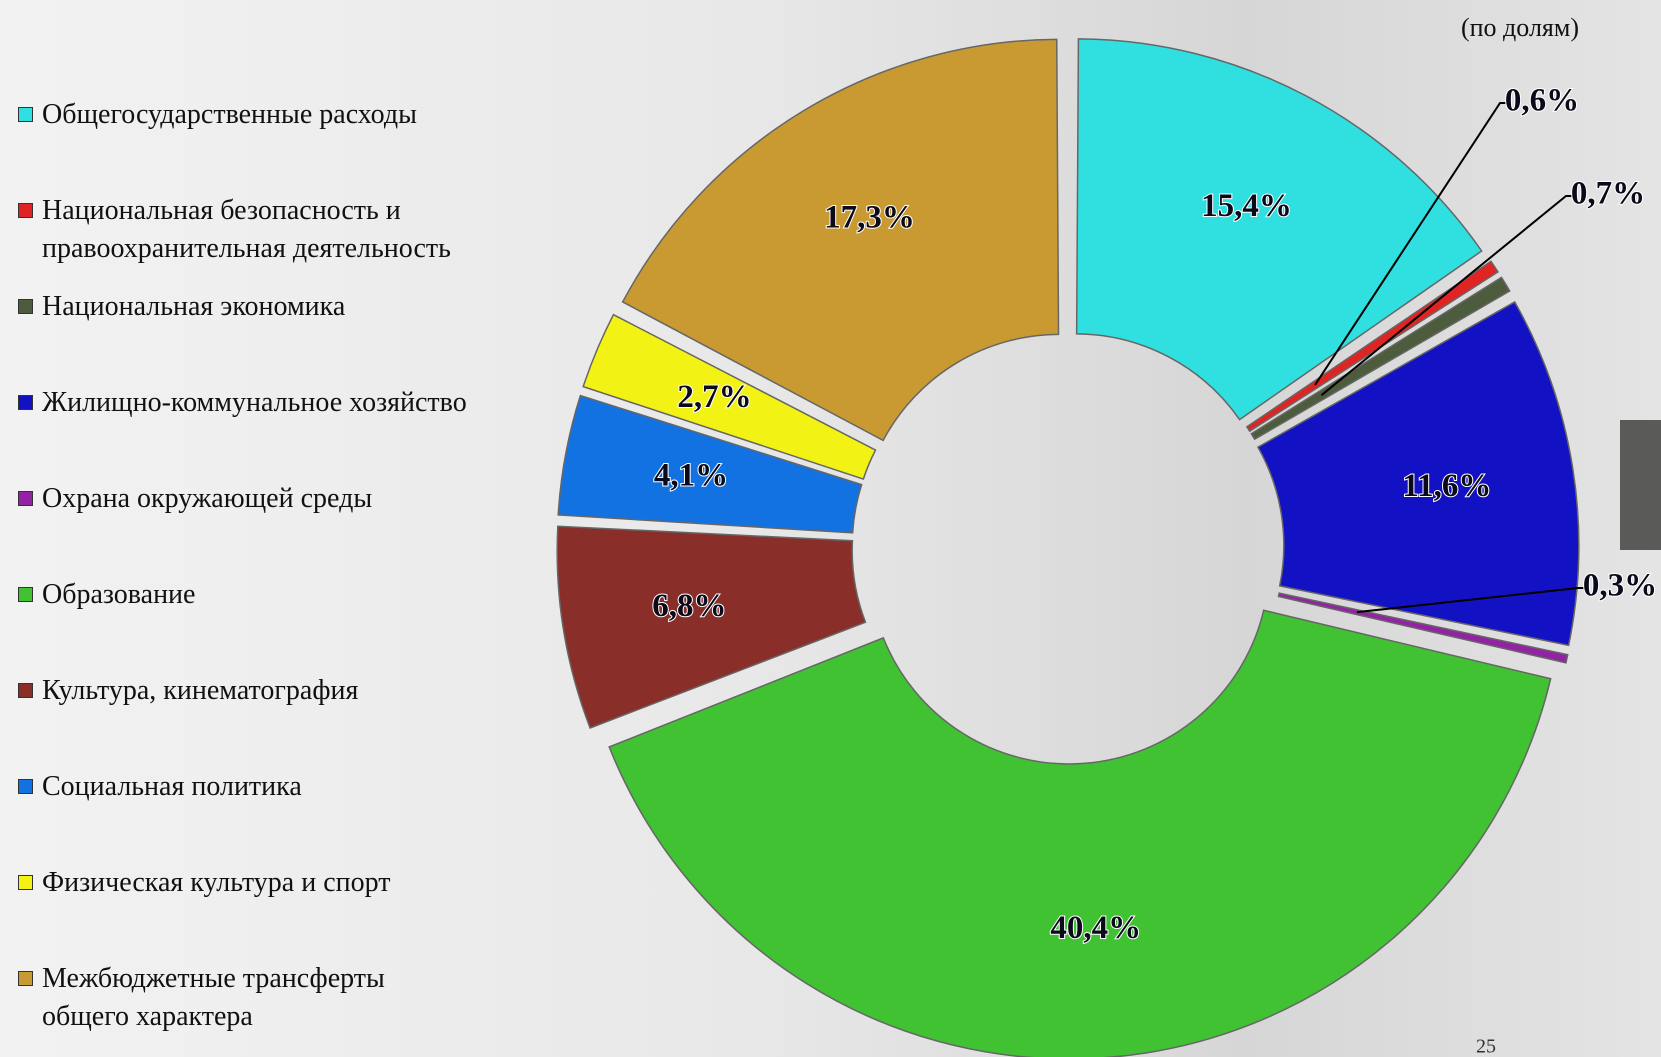 The height and width of the screenshot is (1057, 1661). I want to click on legend-item: Межбюджетные трансферты общего характера, so click(230, 998).